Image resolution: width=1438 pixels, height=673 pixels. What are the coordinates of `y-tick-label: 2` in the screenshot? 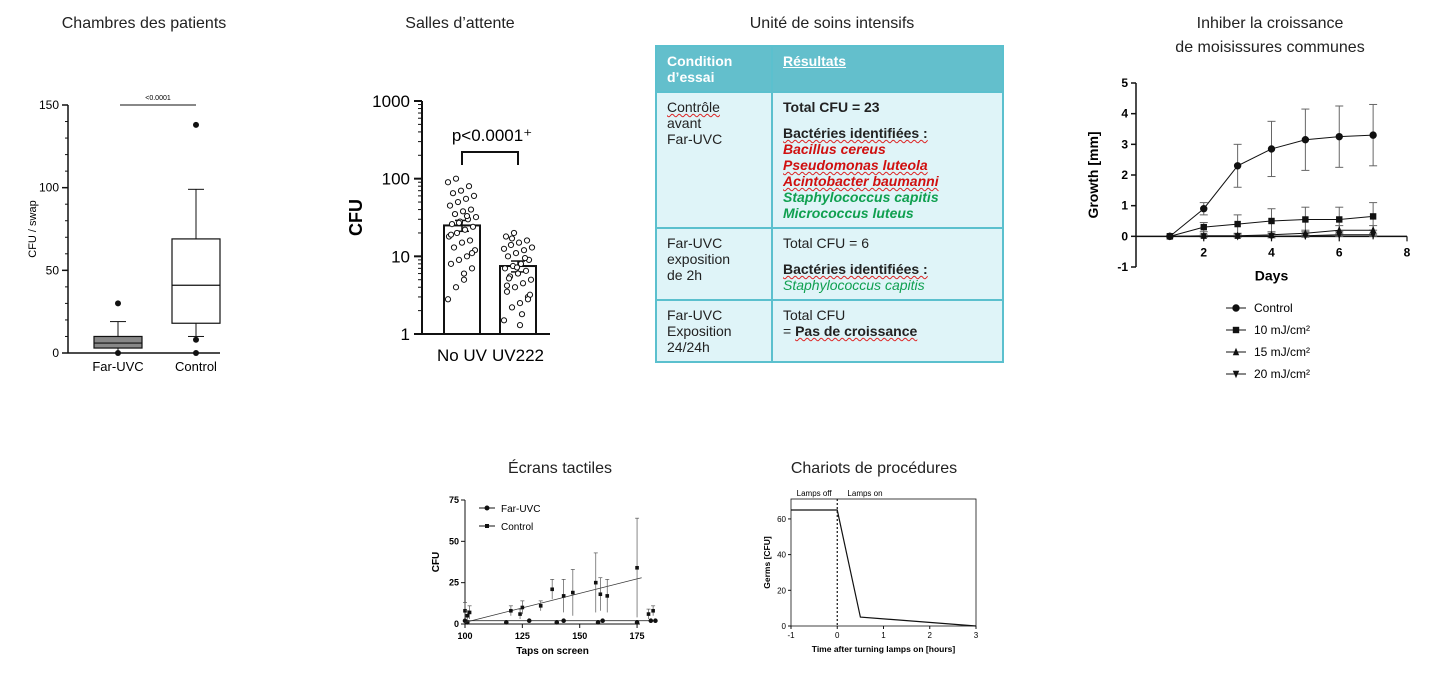 It's located at (1124, 175).